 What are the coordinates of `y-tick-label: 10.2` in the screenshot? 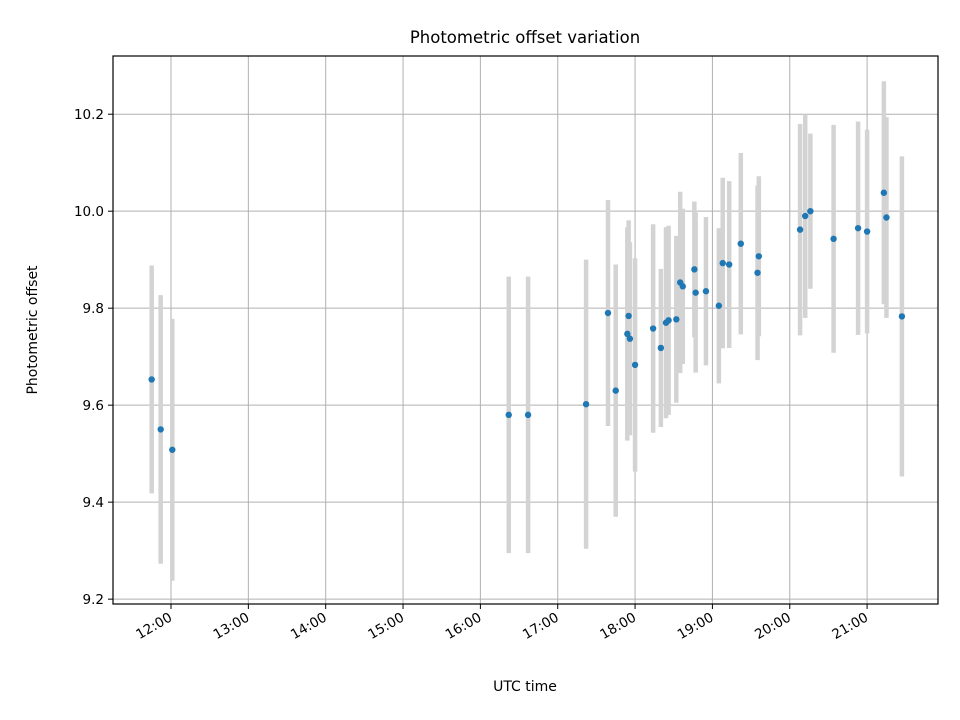 It's located at (89, 115).